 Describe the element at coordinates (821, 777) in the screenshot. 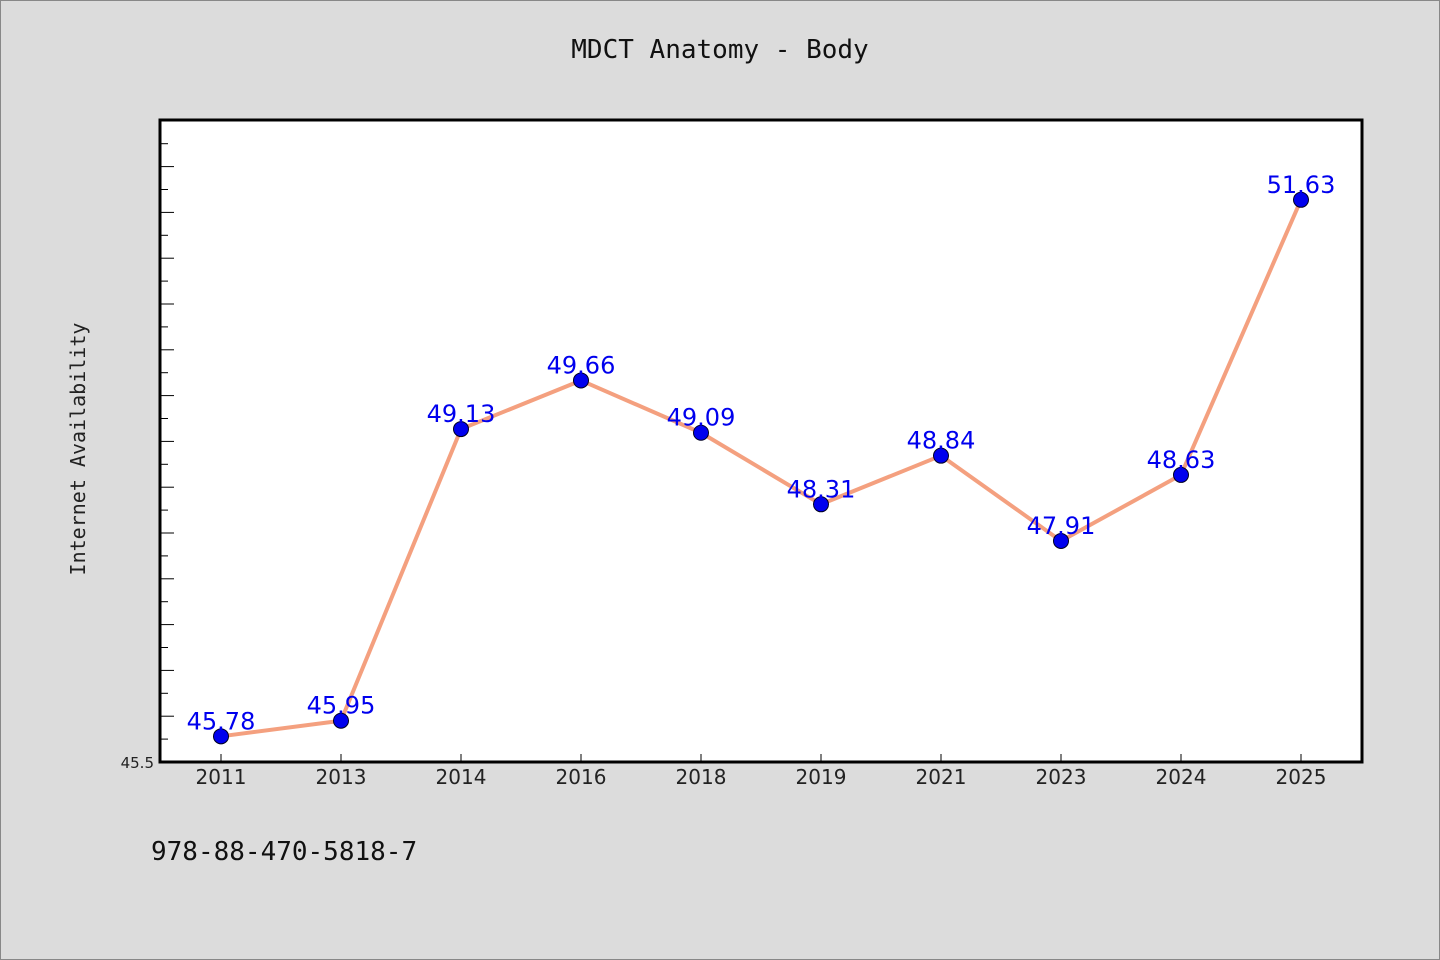

I see `x-tick-label: 2019` at that location.